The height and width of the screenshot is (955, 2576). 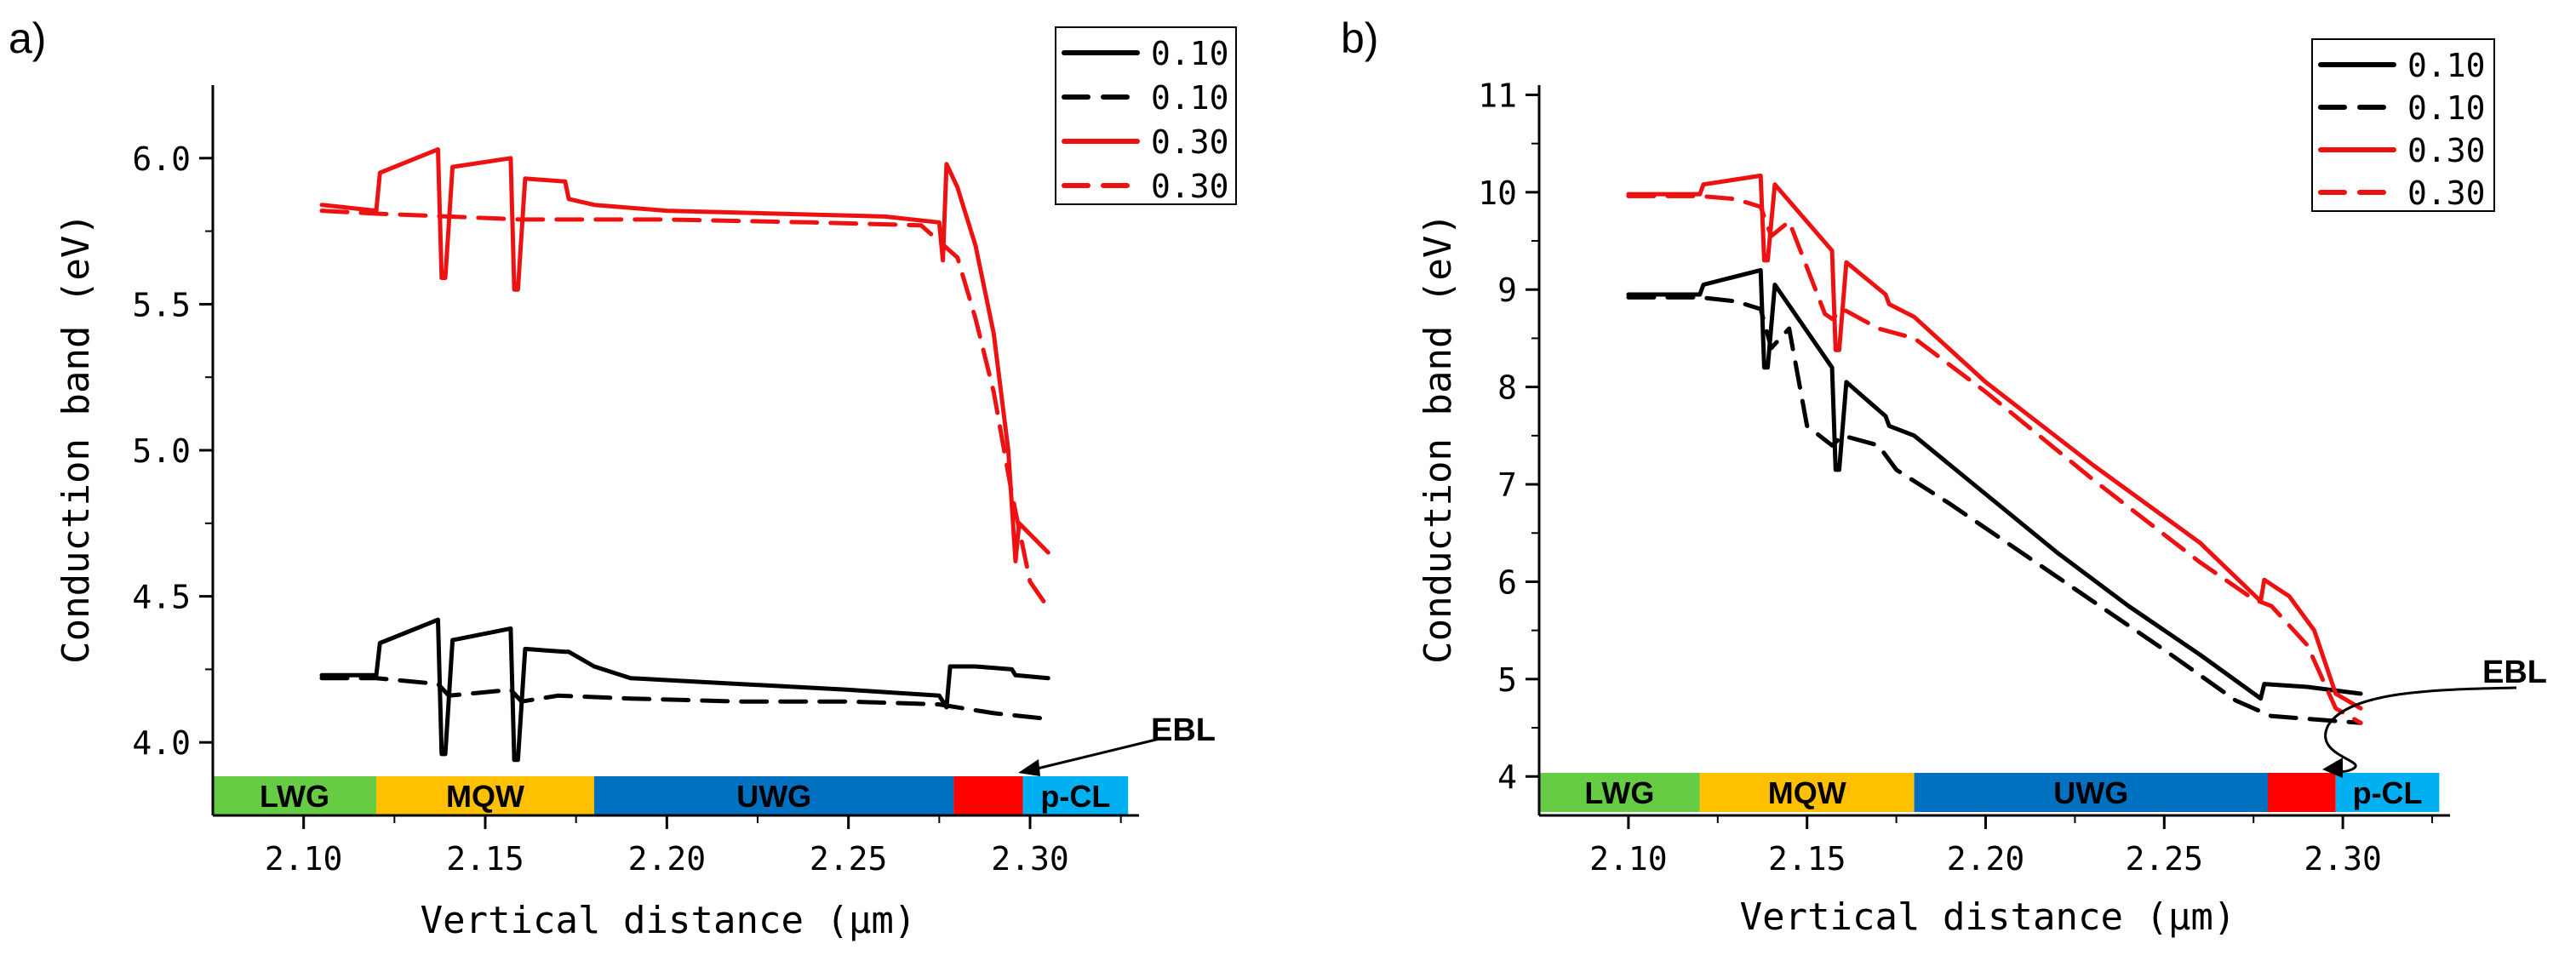 What do you see at coordinates (161, 598) in the screenshot?
I see `panel-a-y-tick-label: 4.5` at bounding box center [161, 598].